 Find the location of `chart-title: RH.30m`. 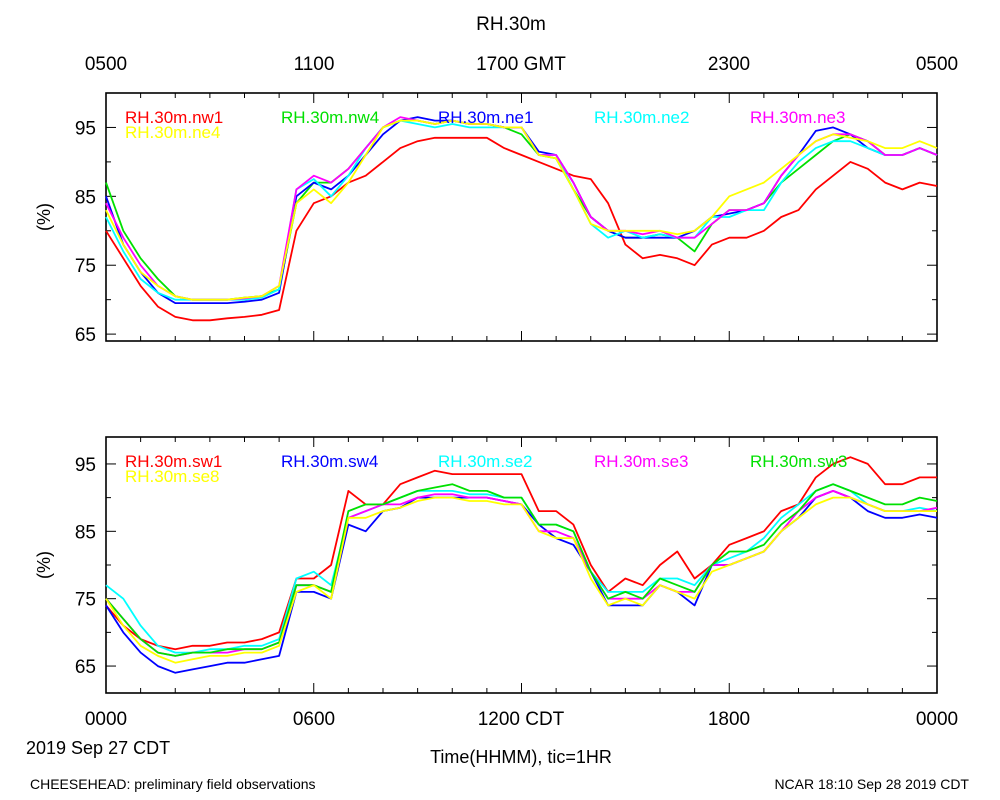

chart-title: RH.30m is located at coordinates (511, 24).